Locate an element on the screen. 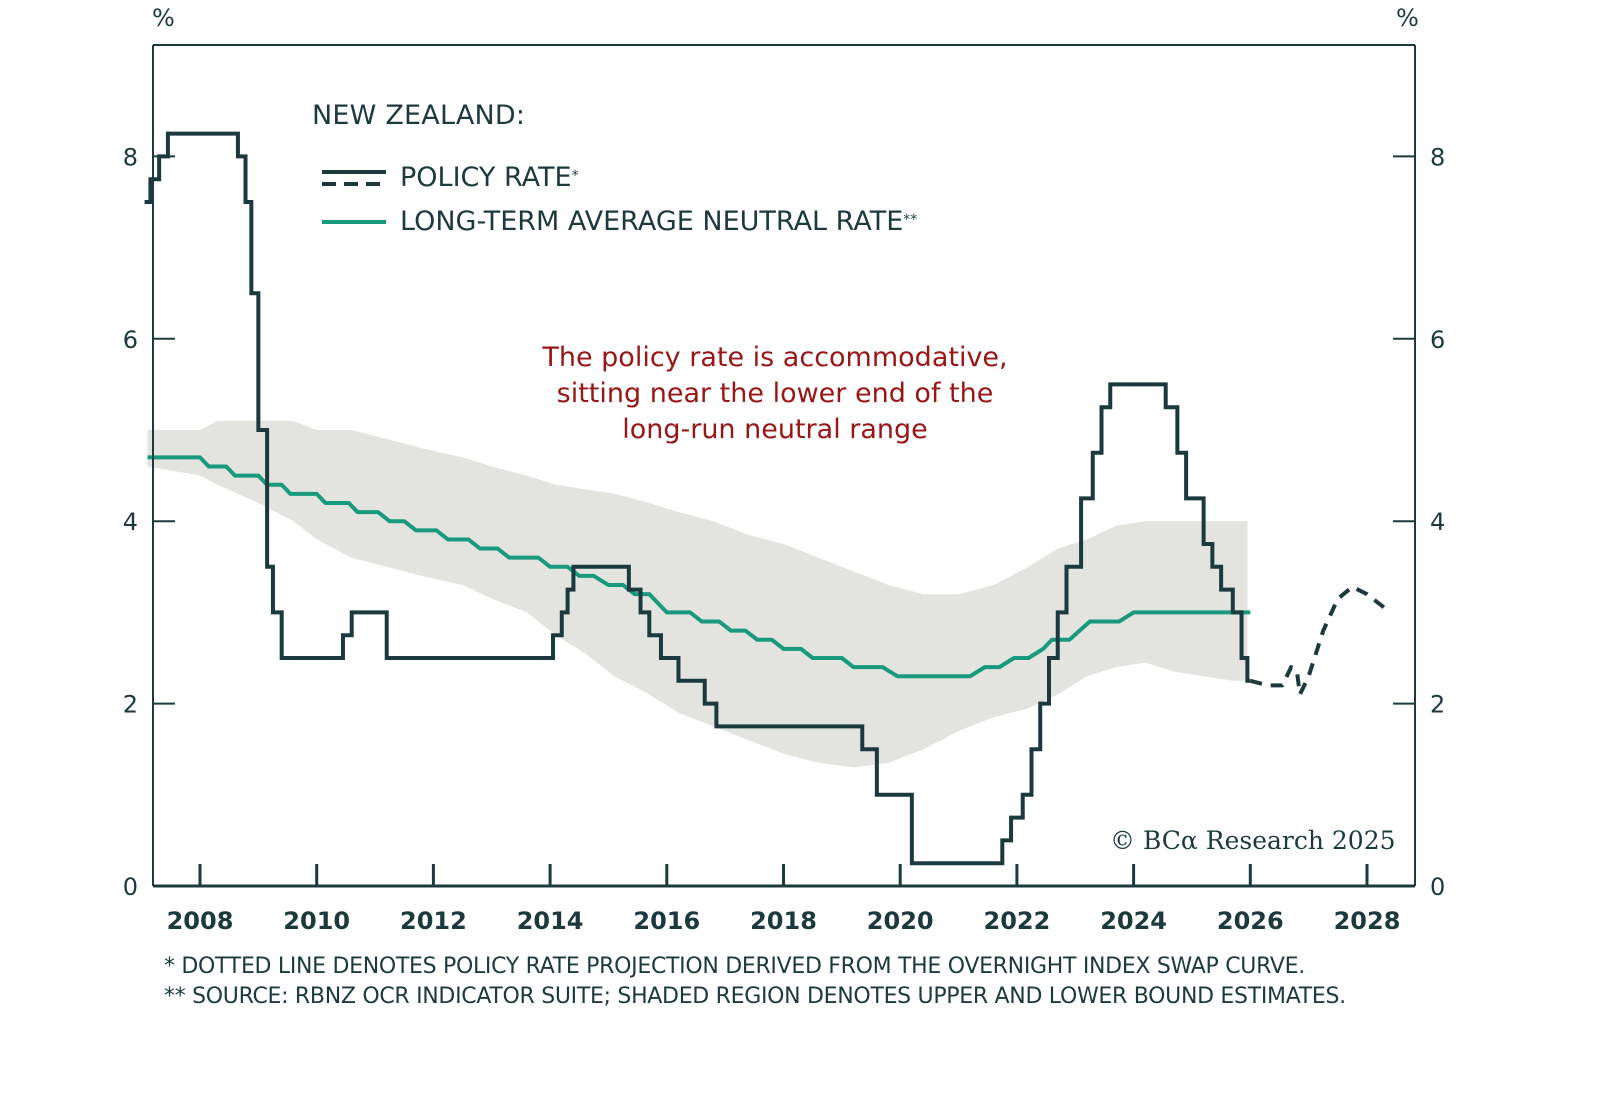  y-tick-label-left: 2 is located at coordinates (130, 705).